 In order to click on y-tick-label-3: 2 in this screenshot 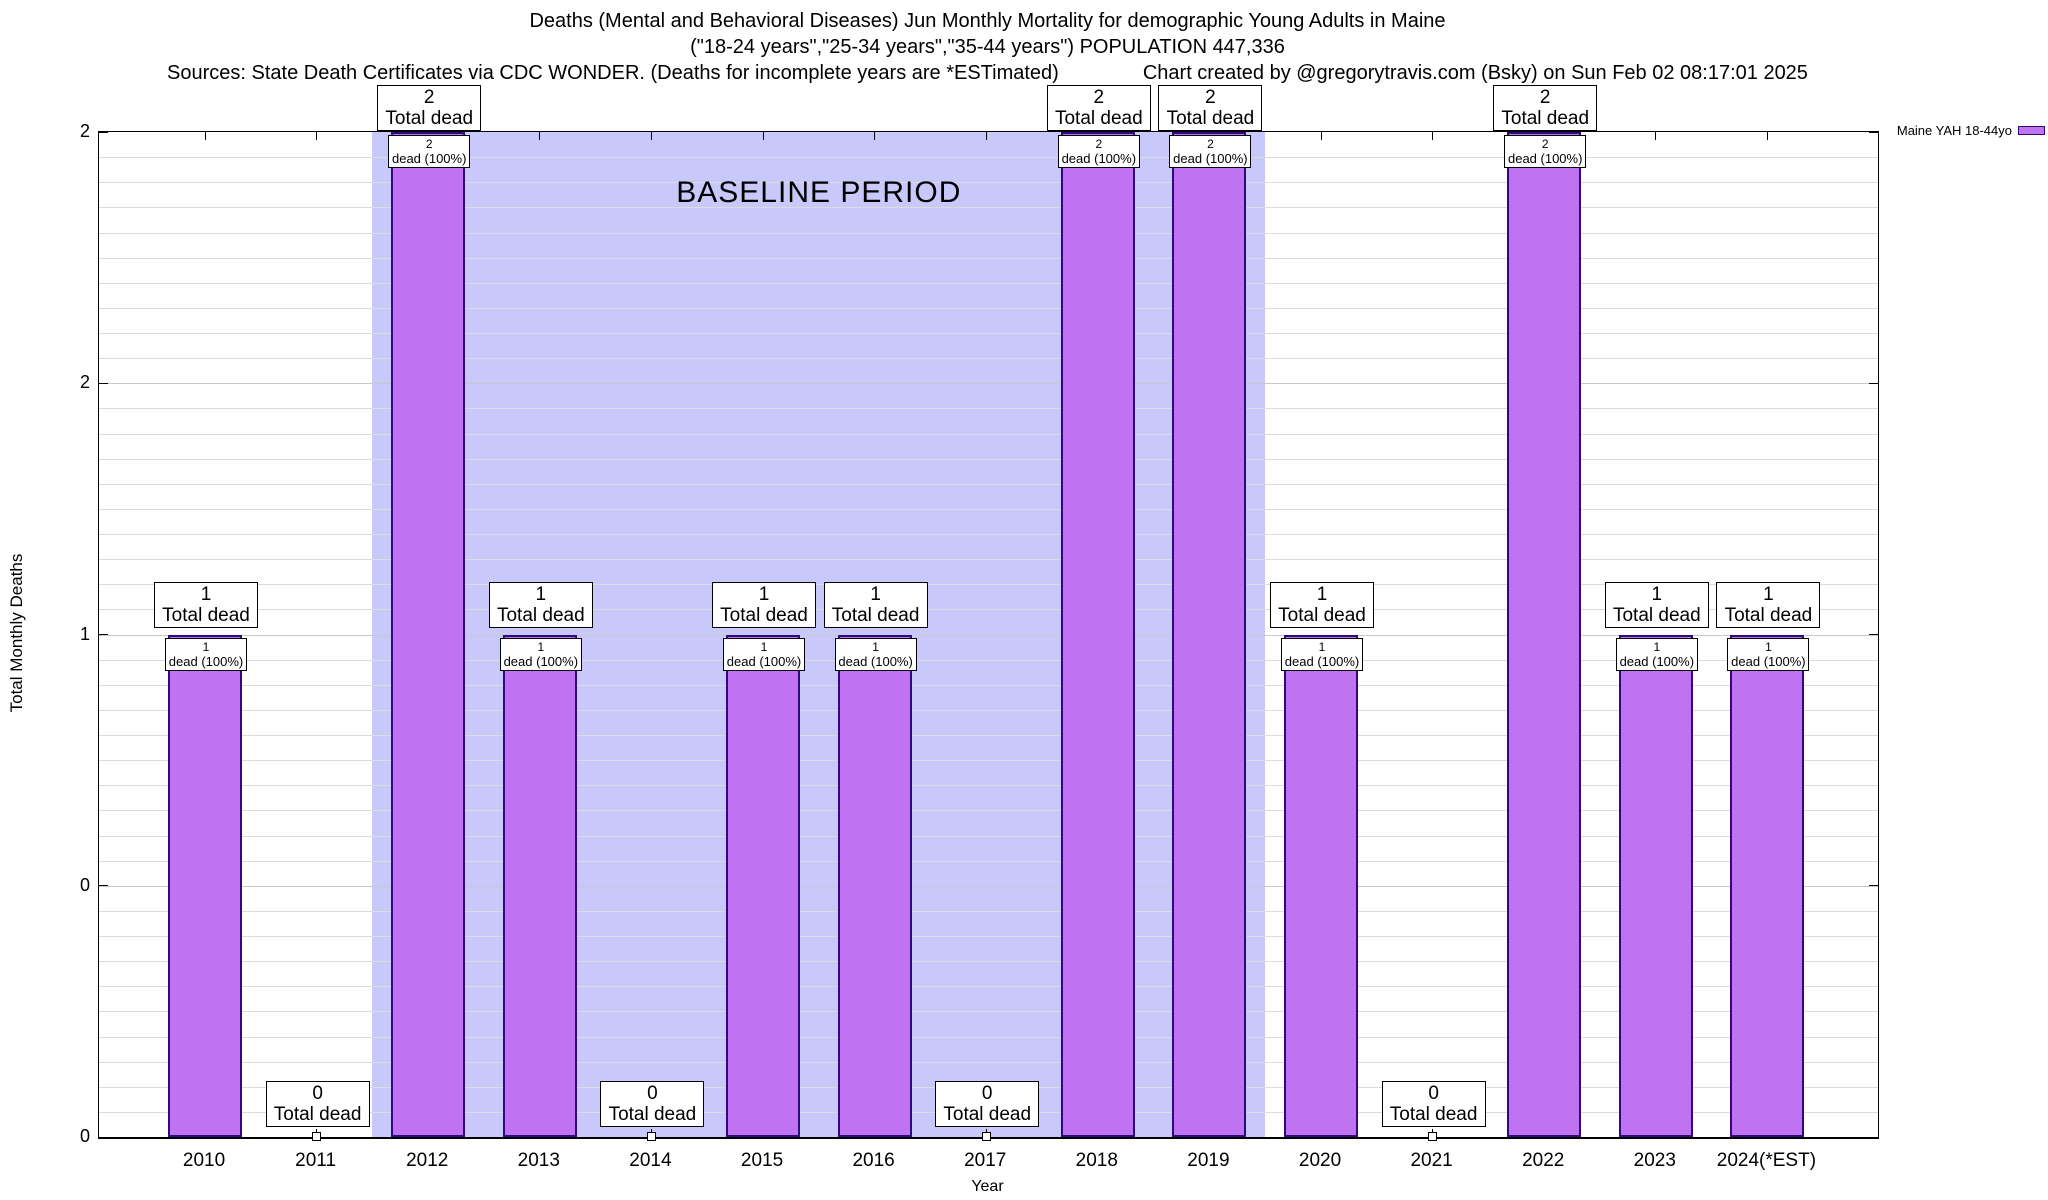, I will do `click(84, 382)`.